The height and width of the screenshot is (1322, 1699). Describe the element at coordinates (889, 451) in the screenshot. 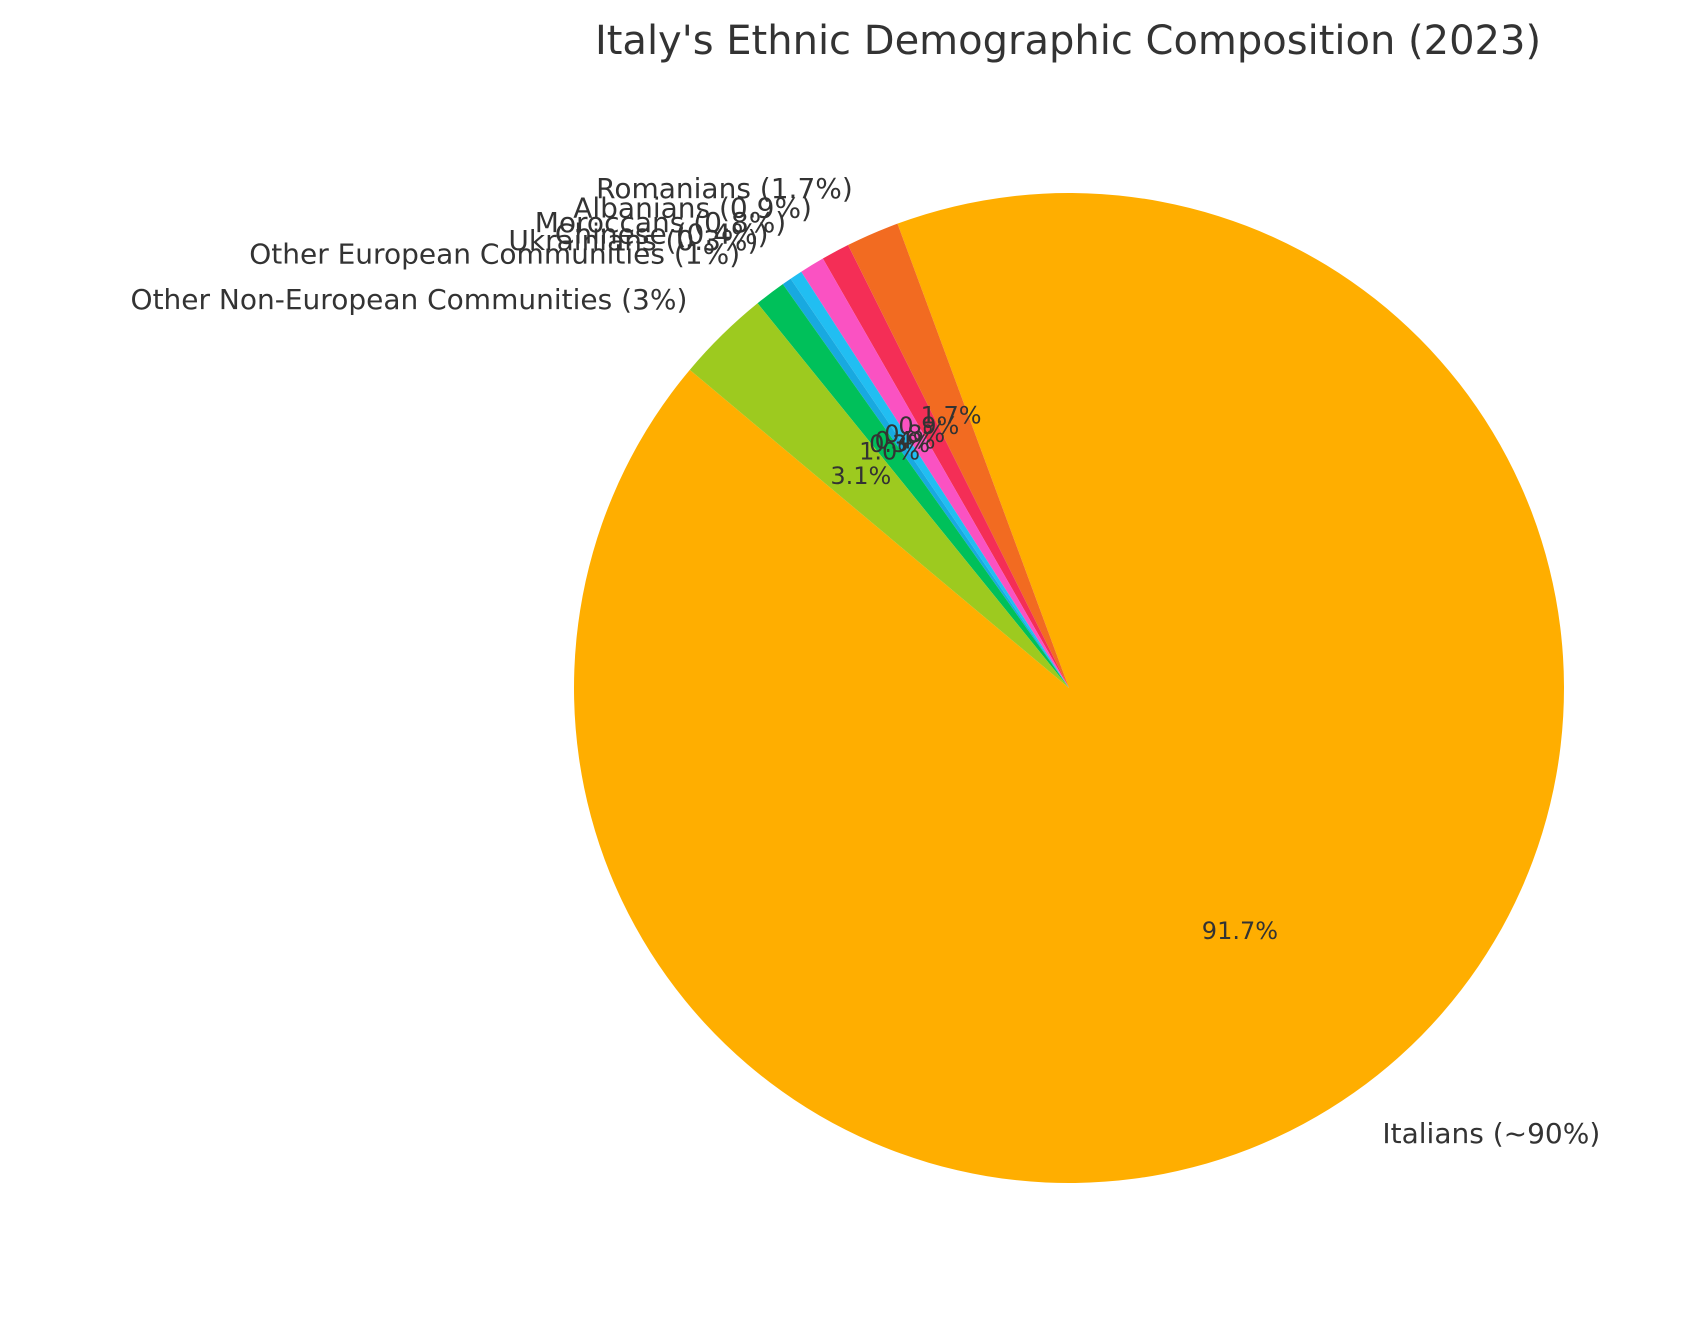

I see `slice-percentage-label: 1.0%` at that location.